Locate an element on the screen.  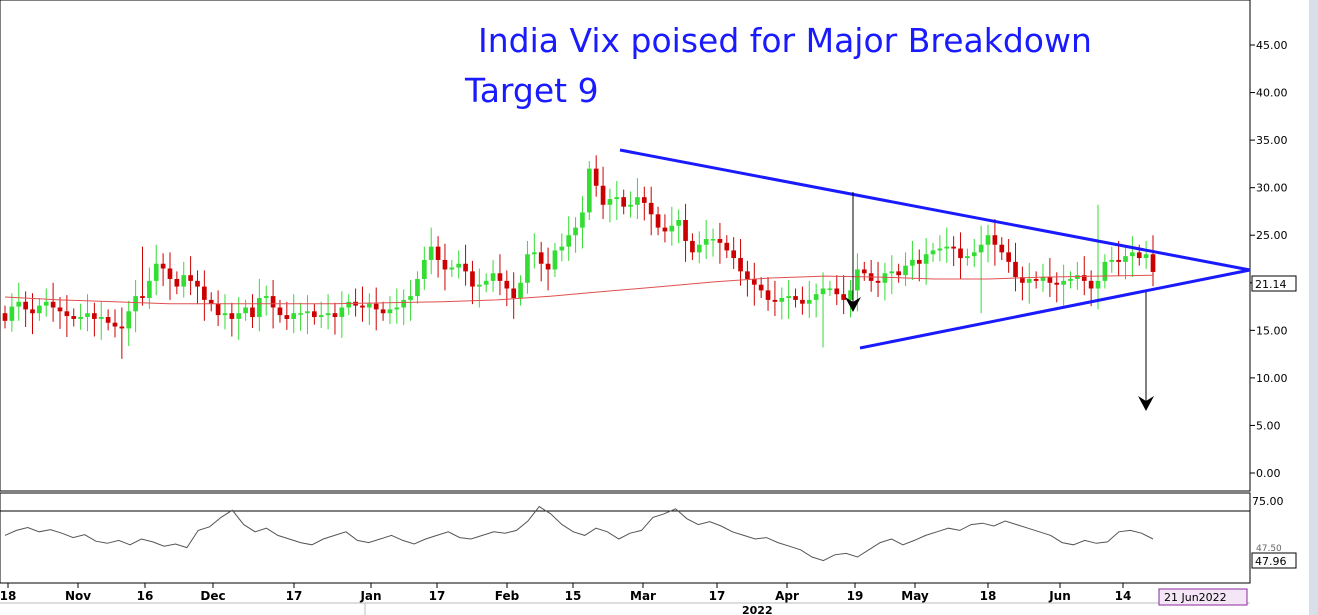
indicator-tick-partial: 47.50 is located at coordinates (1269, 549).